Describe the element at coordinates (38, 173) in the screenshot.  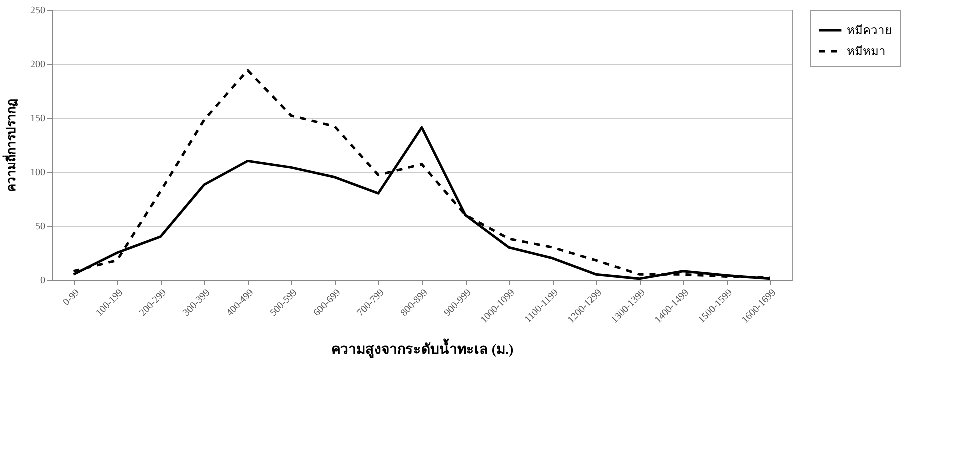
I see `y-tick-label: 100` at that location.